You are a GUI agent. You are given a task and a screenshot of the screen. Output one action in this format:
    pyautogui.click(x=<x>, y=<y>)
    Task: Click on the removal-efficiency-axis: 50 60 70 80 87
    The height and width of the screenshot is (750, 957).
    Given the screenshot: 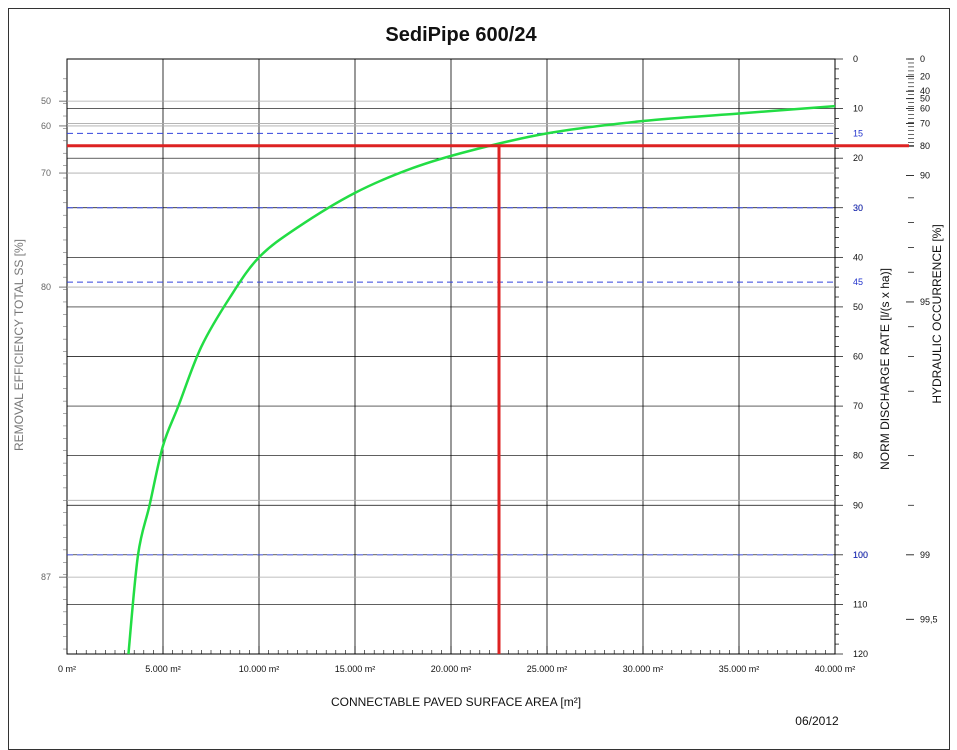 What is the action you would take?
    pyautogui.click(x=54, y=364)
    